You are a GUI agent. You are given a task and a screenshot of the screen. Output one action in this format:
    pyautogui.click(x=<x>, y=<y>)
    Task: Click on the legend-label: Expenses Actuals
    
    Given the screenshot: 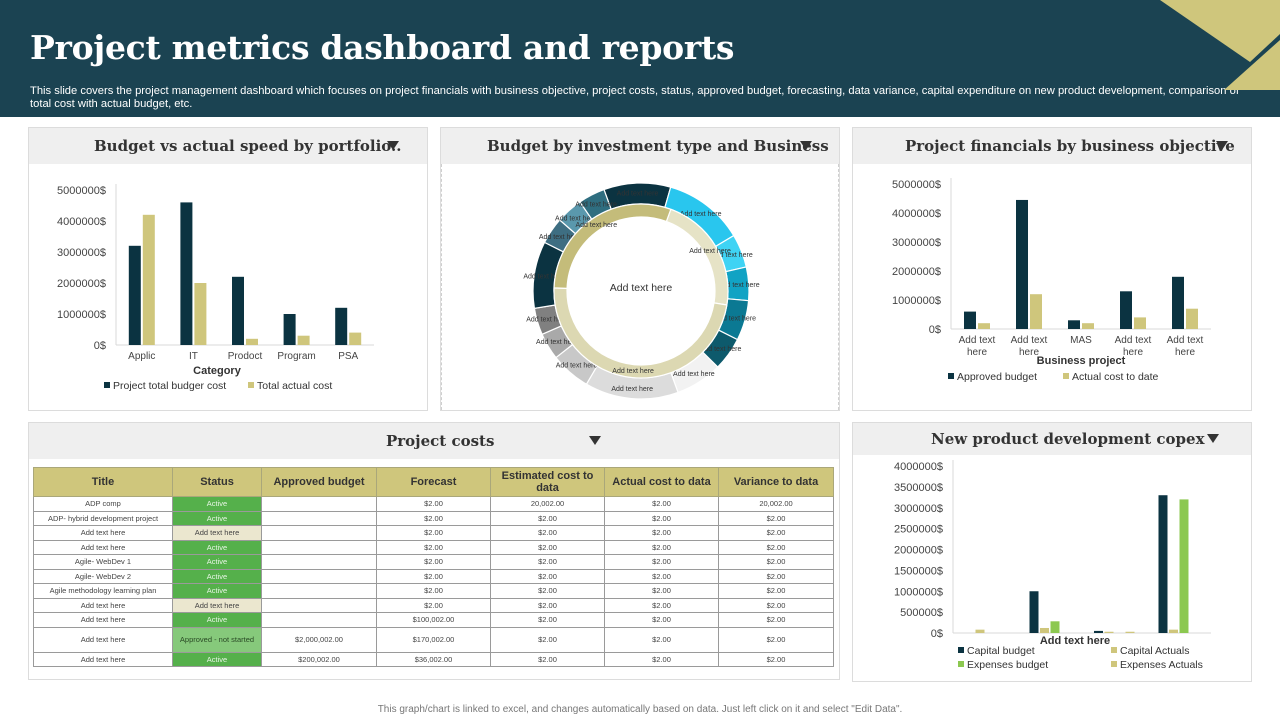 What is the action you would take?
    pyautogui.click(x=1161, y=665)
    